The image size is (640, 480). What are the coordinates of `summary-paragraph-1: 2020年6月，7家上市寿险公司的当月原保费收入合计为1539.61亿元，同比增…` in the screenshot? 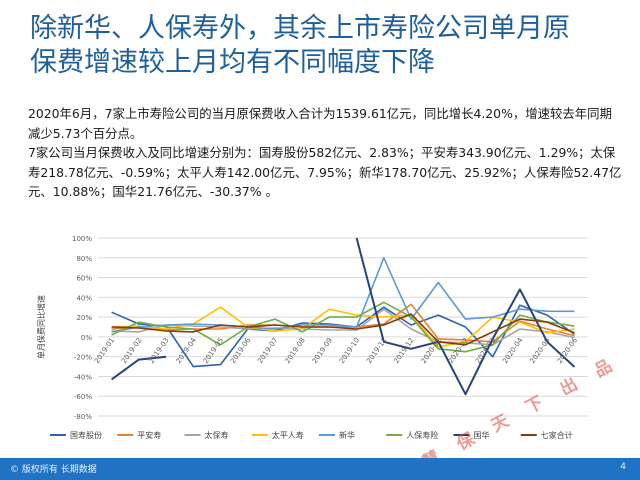 It's located at (320, 123).